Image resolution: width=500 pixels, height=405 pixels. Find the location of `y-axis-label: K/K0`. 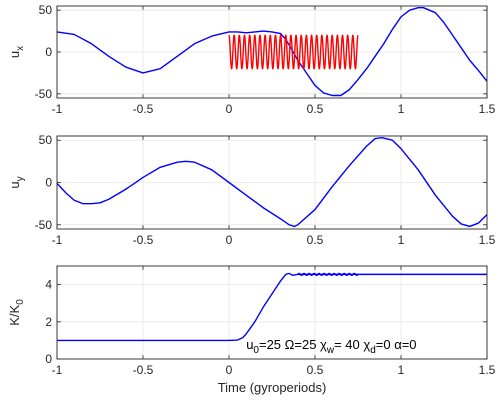

y-axis-label: K/K0 is located at coordinates (16, 312).